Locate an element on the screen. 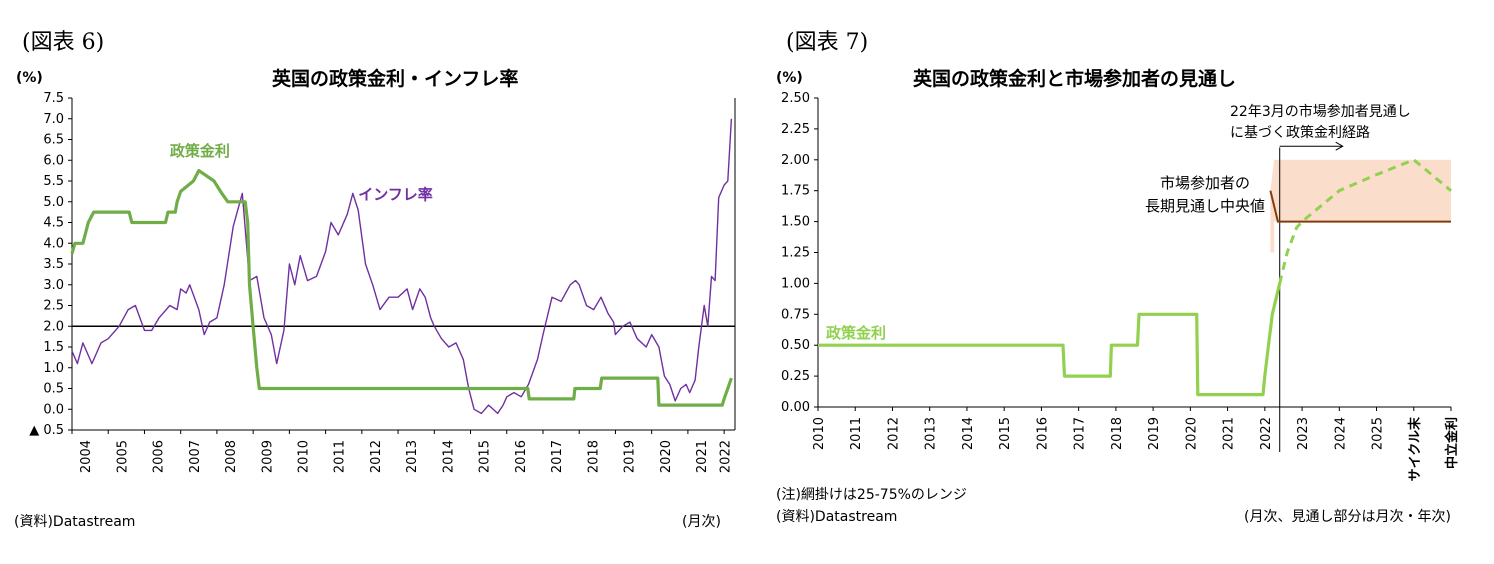 This screenshot has width=1494, height=564. x-tick-label-left: 2007 is located at coordinates (195, 456).